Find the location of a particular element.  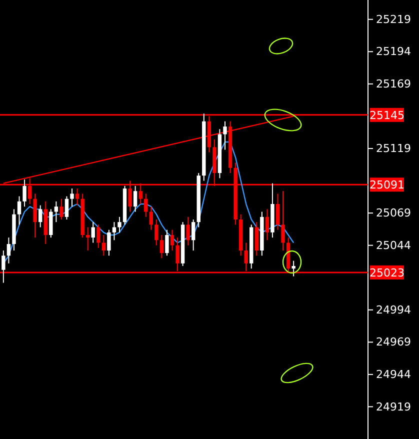

y-tick-label: 24994 is located at coordinates (393, 309).